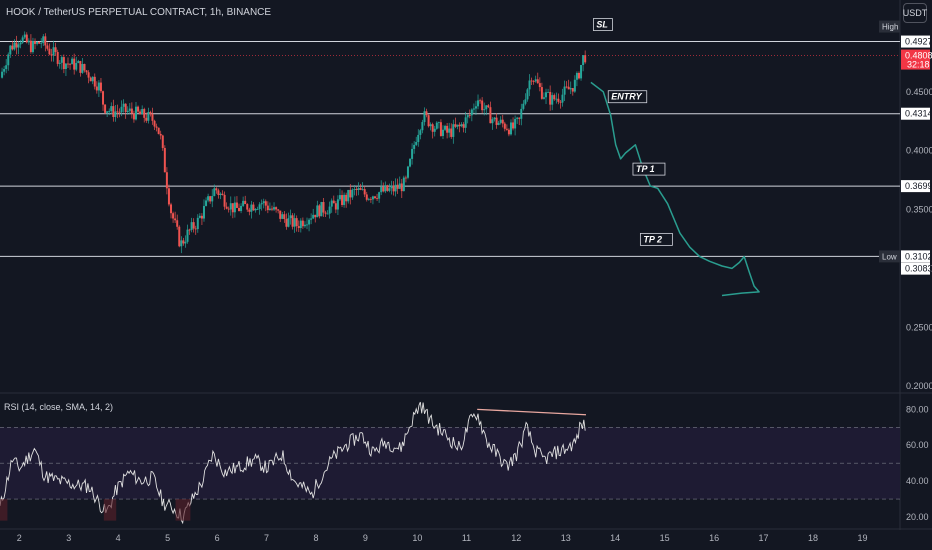 The width and height of the screenshot is (932, 550). I want to click on price-tick-label: 0.2500, so click(919, 327).